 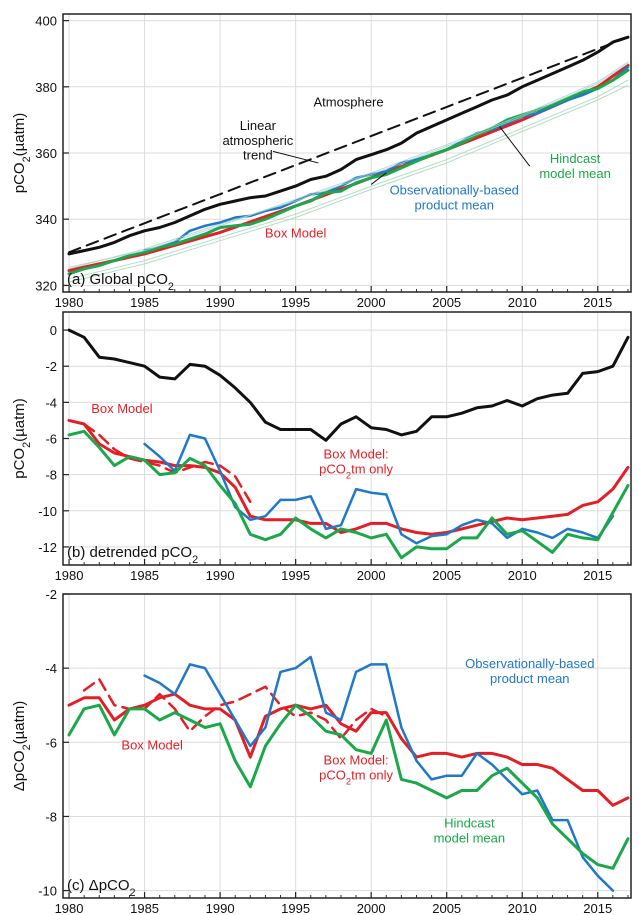 What do you see at coordinates (47, 547) in the screenshot?
I see `tick-label-y: -12` at bounding box center [47, 547].